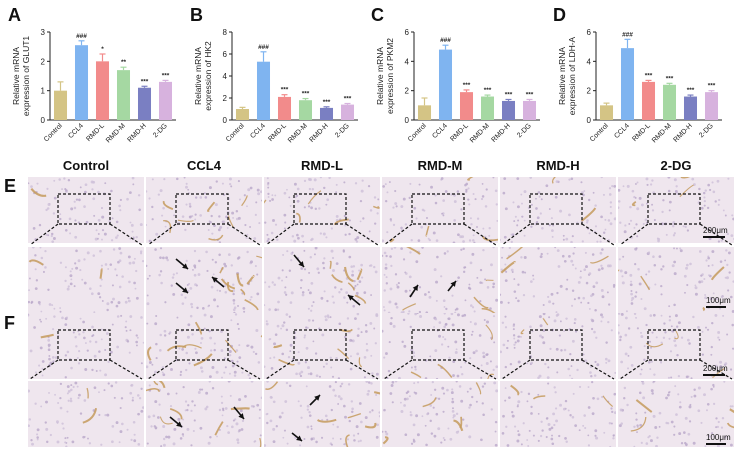 The height and width of the screenshot is (459, 741). What do you see at coordinates (398, 369) in the screenshot?
I see `zoom-connector-line` at bounding box center [398, 369].